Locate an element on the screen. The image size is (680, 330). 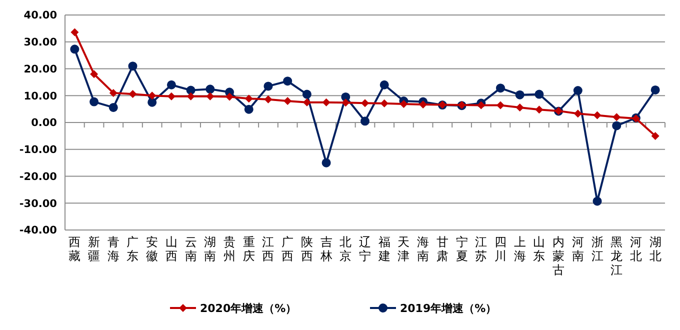
x-tick-label: 新疆 is located at coordinates (94, 249).